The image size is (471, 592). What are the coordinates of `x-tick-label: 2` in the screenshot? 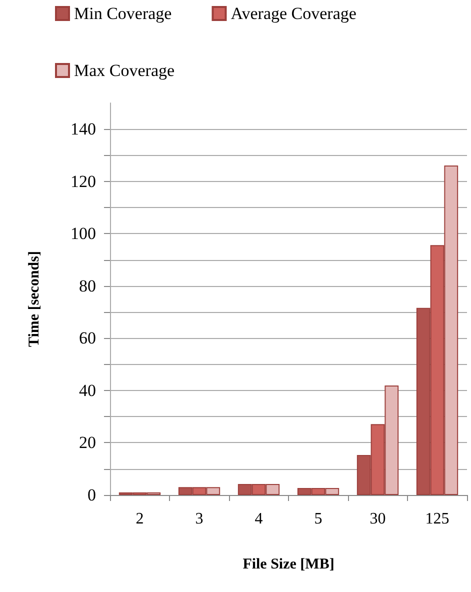 It's located at (140, 519).